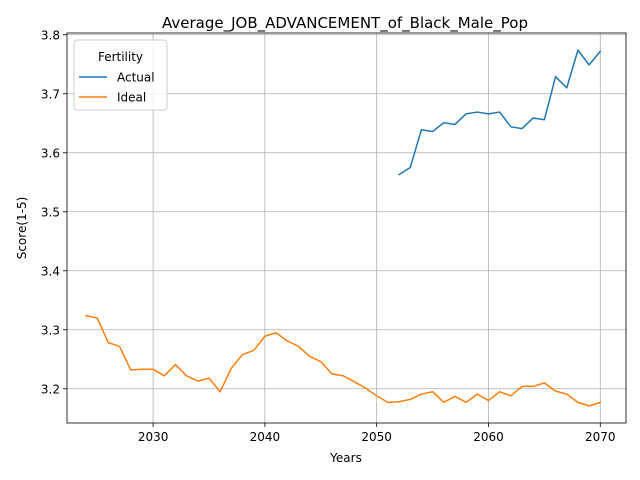  Describe the element at coordinates (153, 437) in the screenshot. I see `x-tick-label: 2030` at that location.